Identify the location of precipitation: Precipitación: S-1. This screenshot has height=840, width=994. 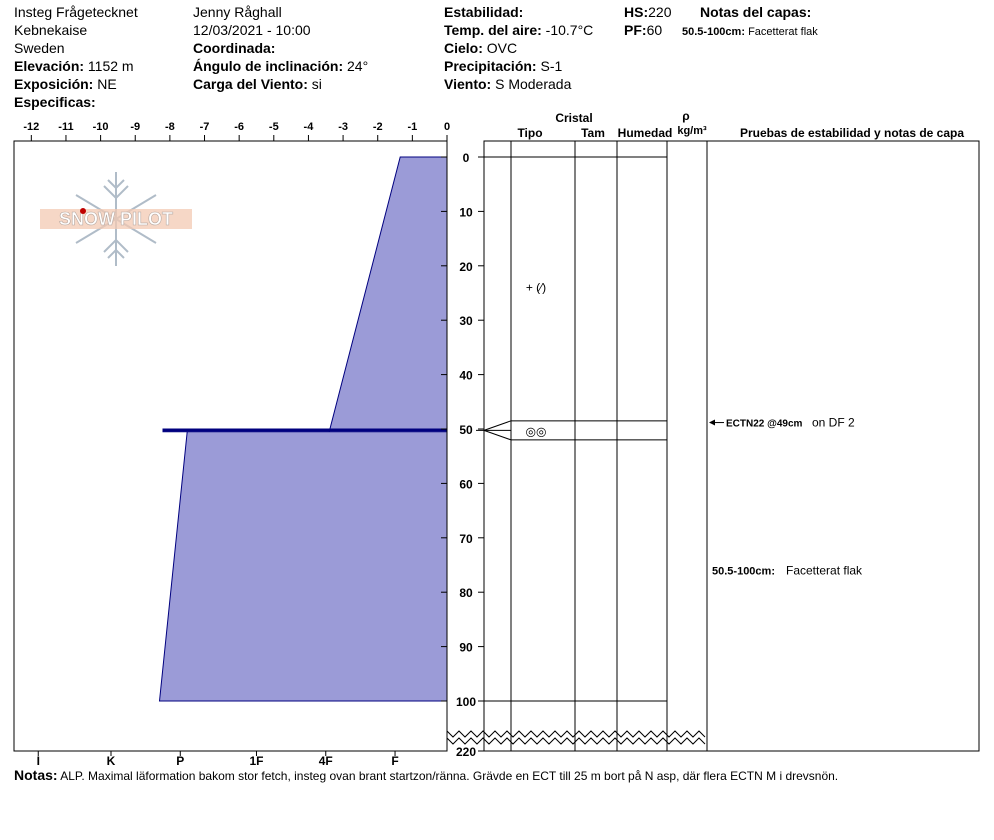
(503, 66).